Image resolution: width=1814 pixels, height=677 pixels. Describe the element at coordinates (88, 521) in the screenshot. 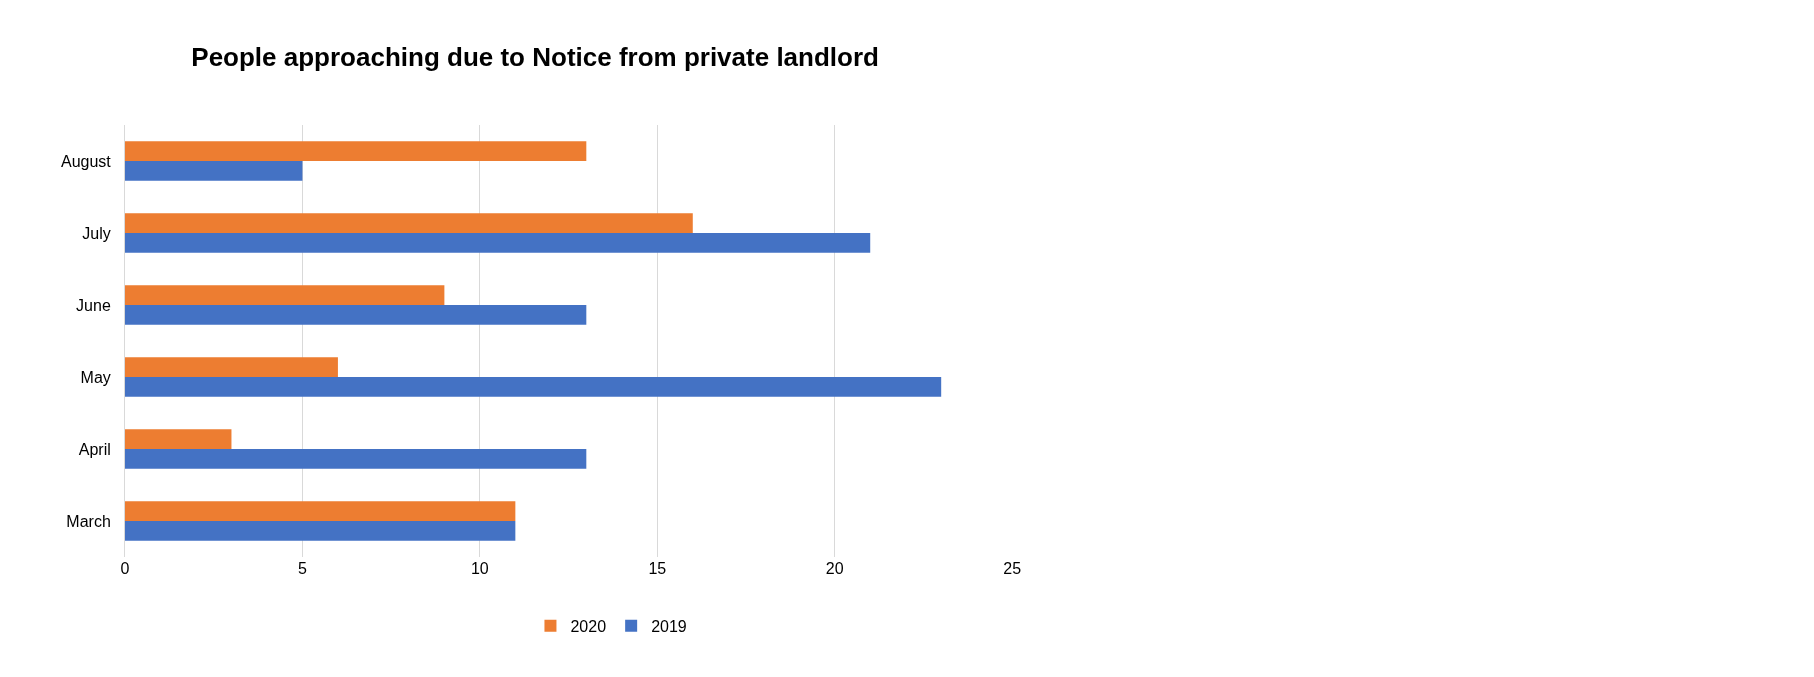

I see `y-tick-label: March` at that location.